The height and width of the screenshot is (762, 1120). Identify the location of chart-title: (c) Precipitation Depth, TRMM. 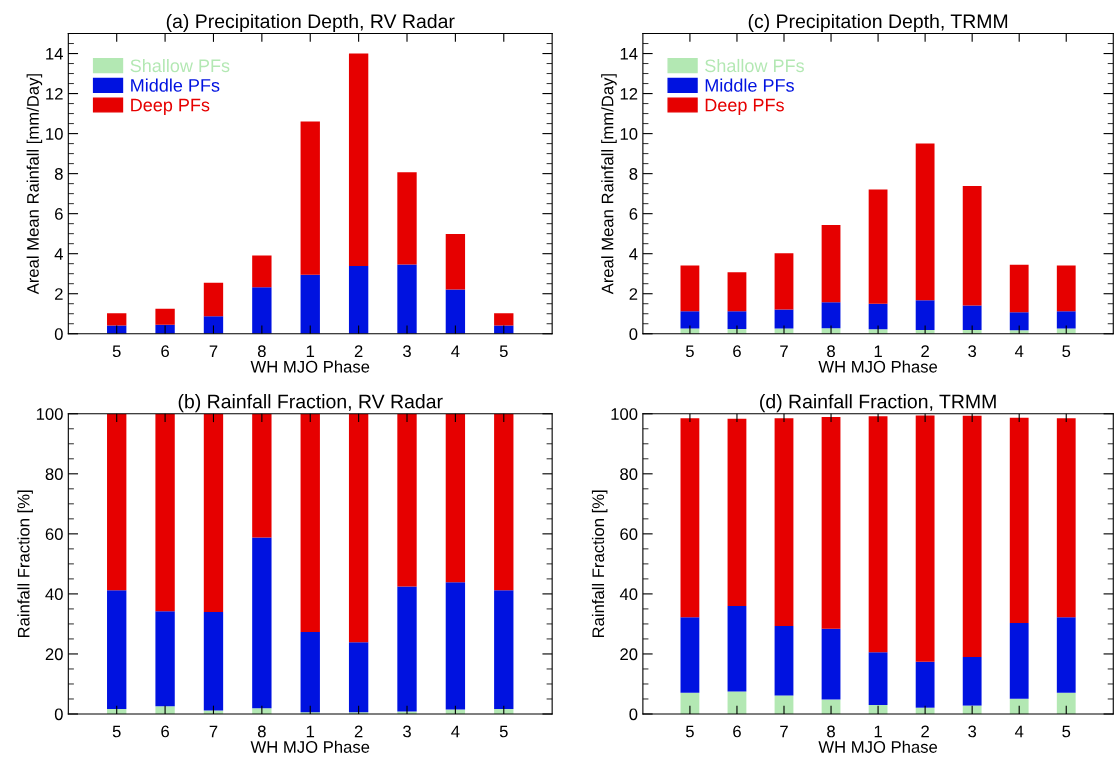
(878, 23).